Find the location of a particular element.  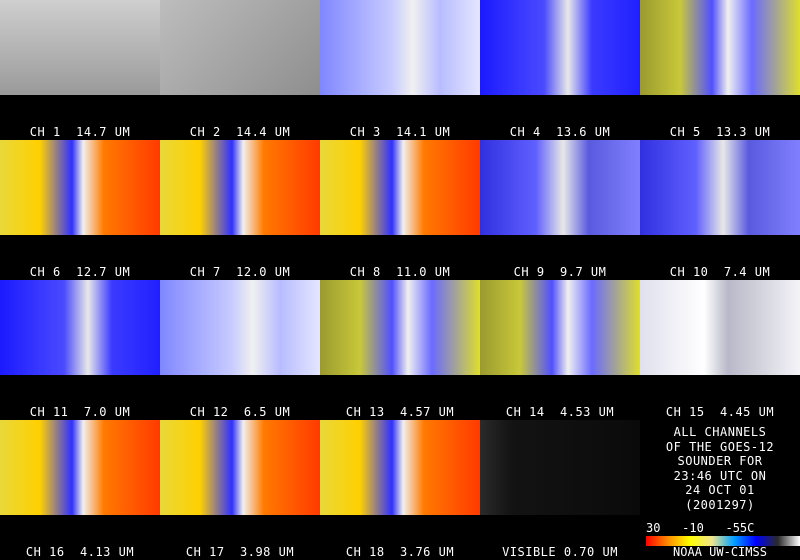

info-line: OF THE GOES-12 is located at coordinates (720, 446).